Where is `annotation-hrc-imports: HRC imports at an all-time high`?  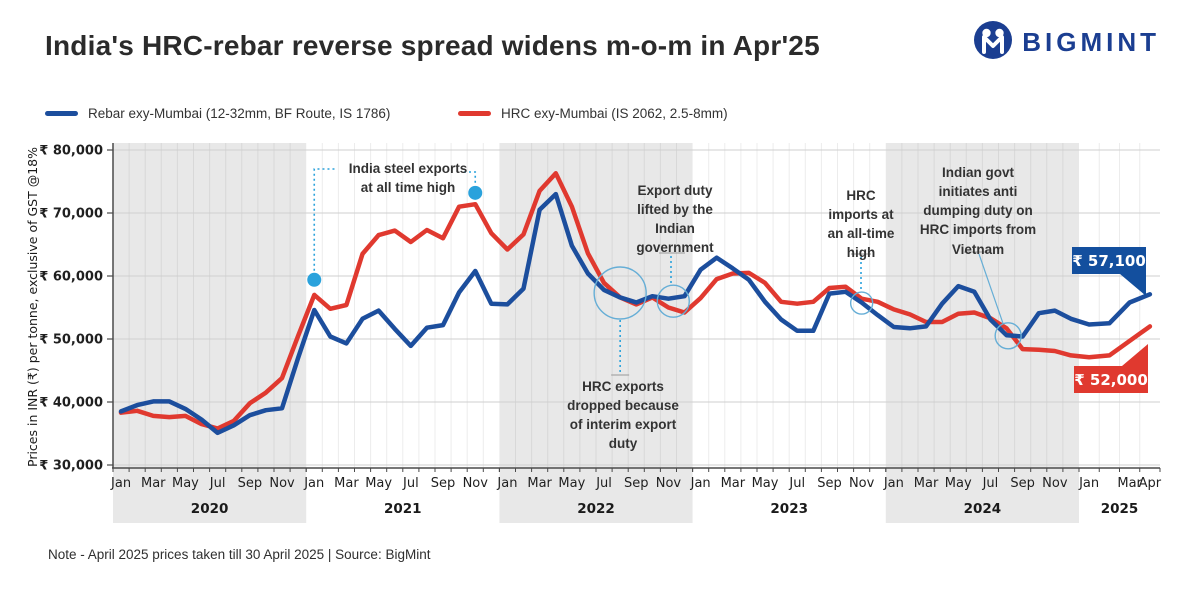
annotation-hrc-imports: HRC imports at an all-time high is located at coordinates (861, 224).